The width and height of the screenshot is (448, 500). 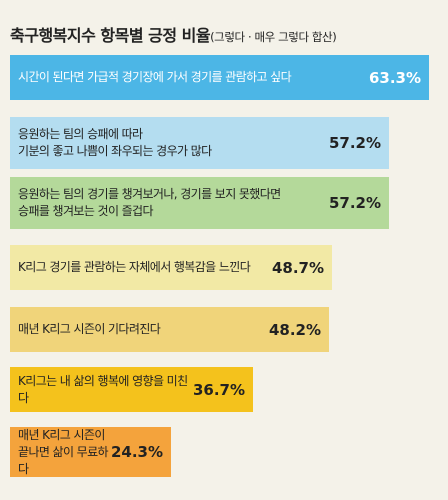 What do you see at coordinates (297, 267) in the screenshot?
I see `bar-value-label: 48.7%` at bounding box center [297, 267].